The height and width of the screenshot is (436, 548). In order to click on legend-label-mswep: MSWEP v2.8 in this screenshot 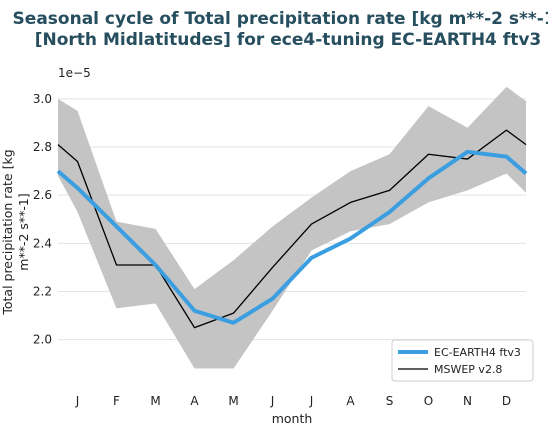, I will do `click(468, 369)`.